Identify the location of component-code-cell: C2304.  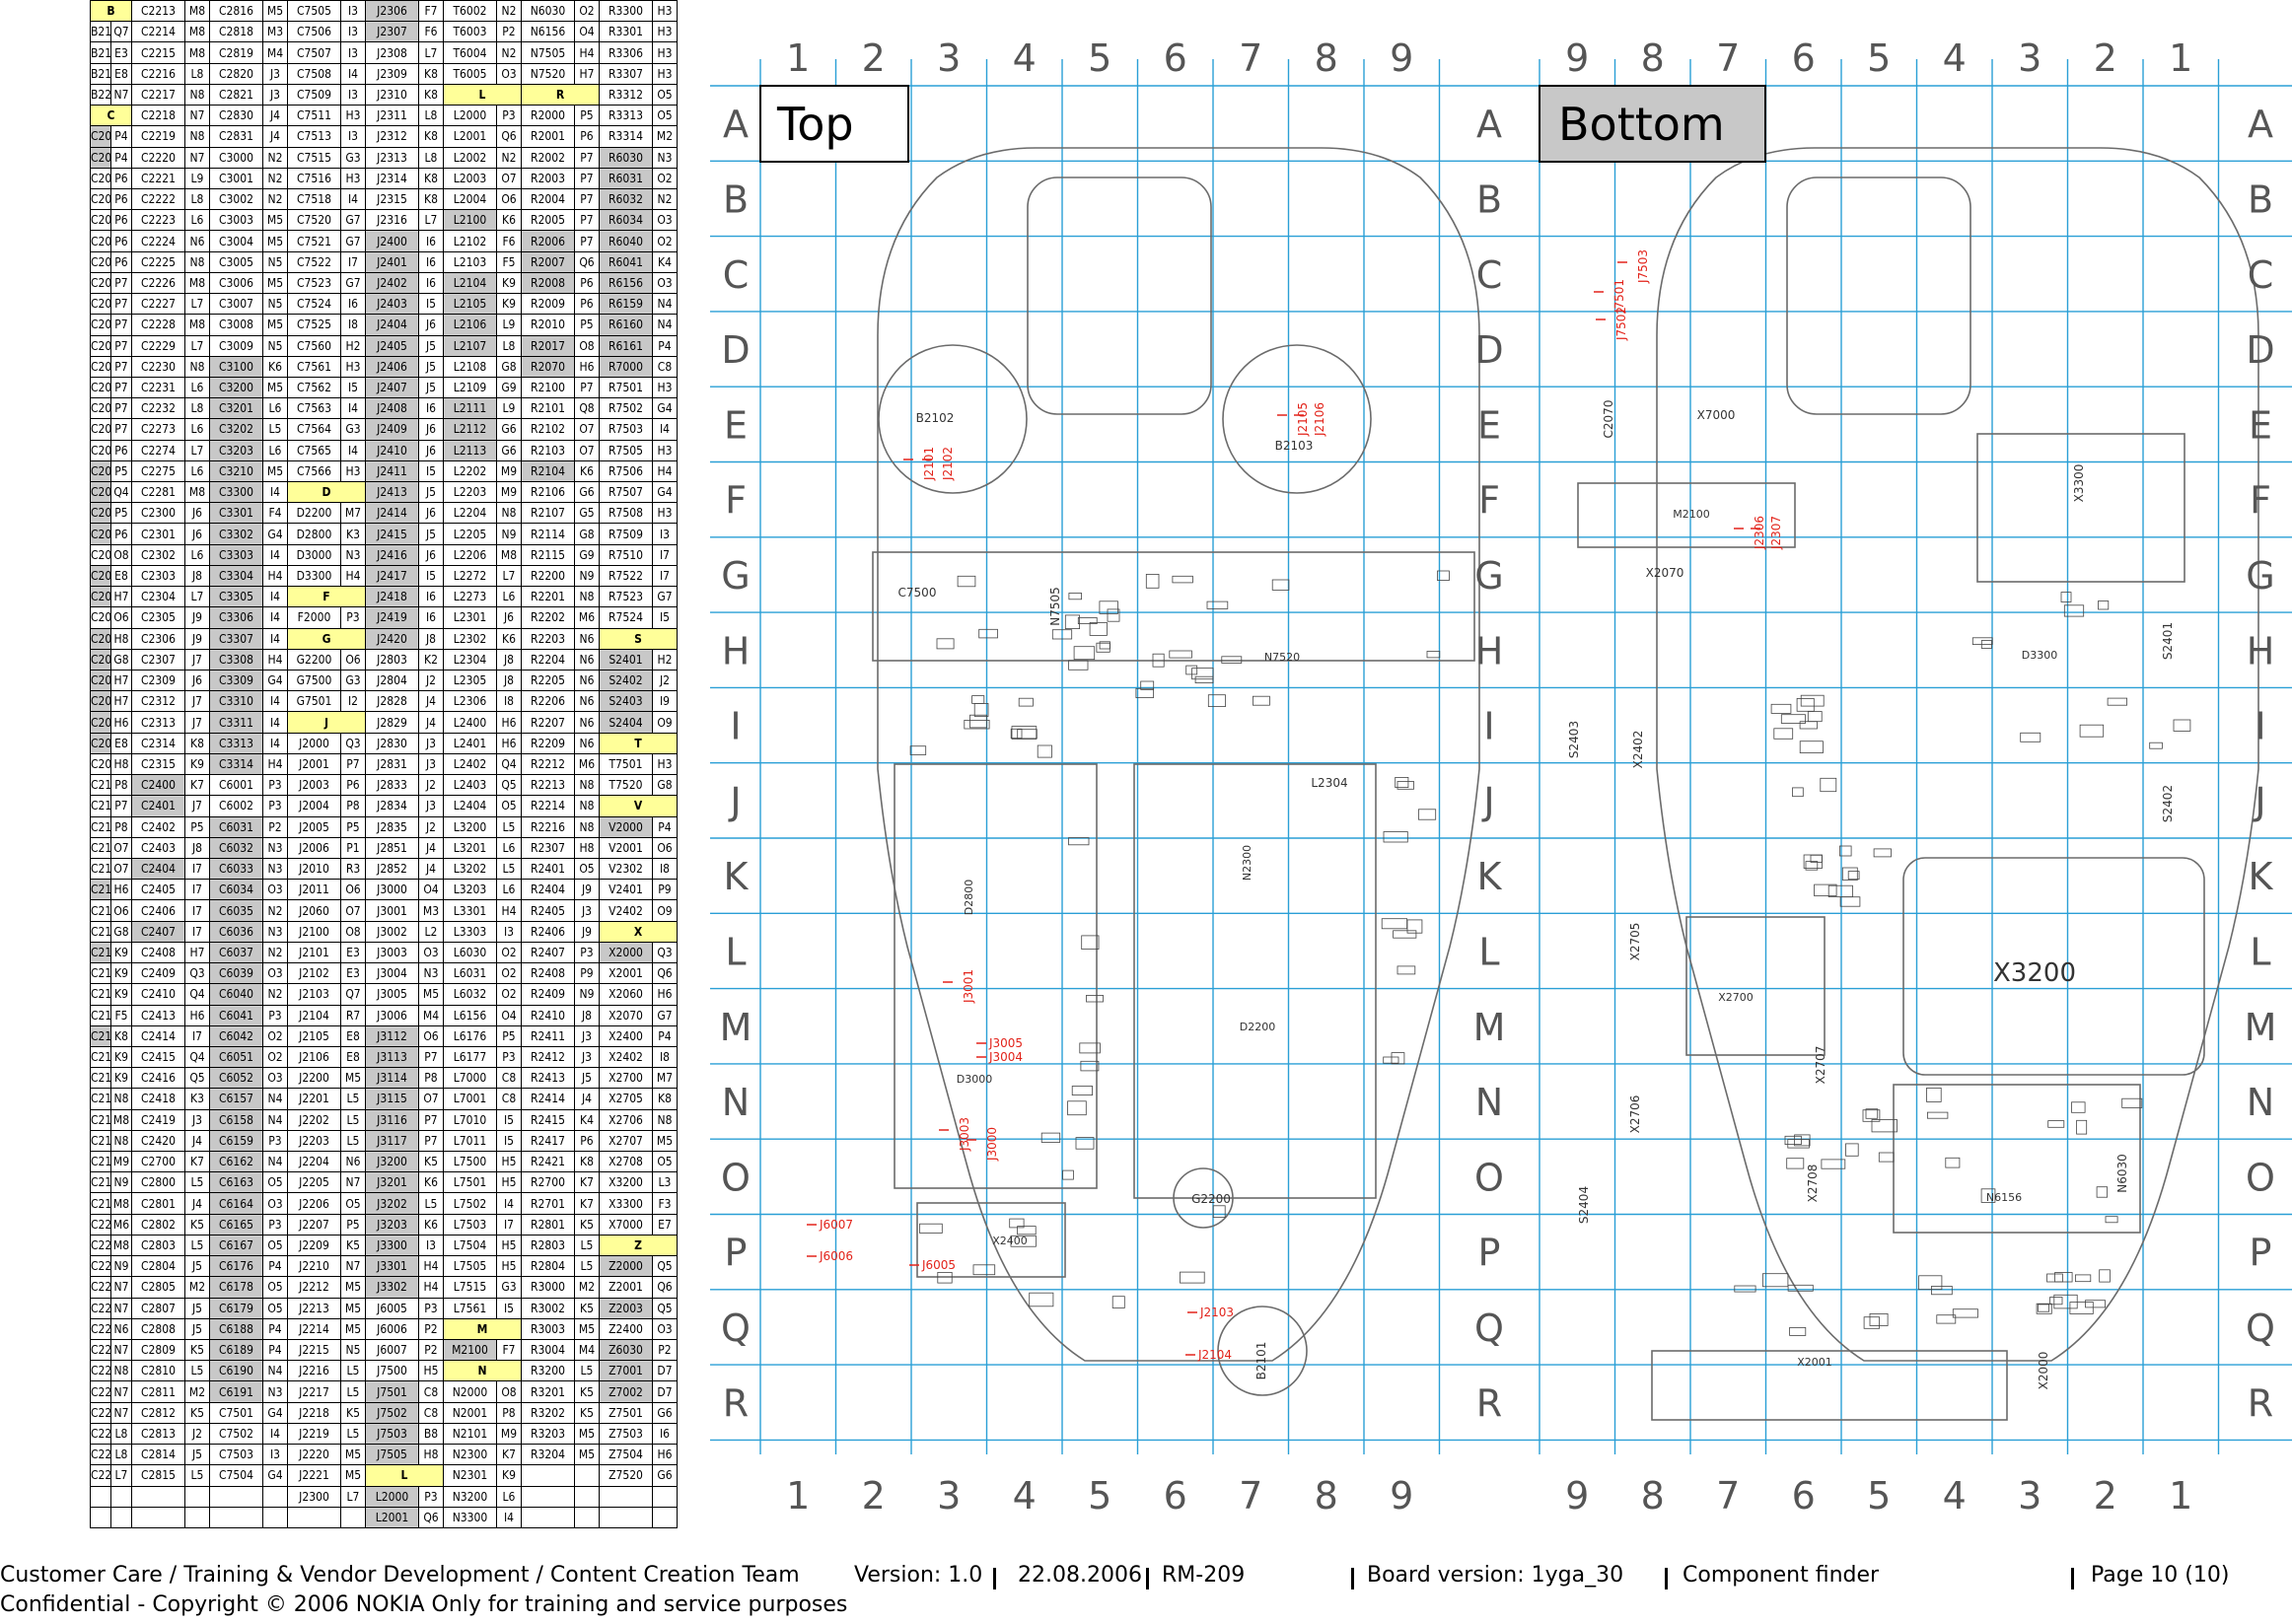
(158, 597).